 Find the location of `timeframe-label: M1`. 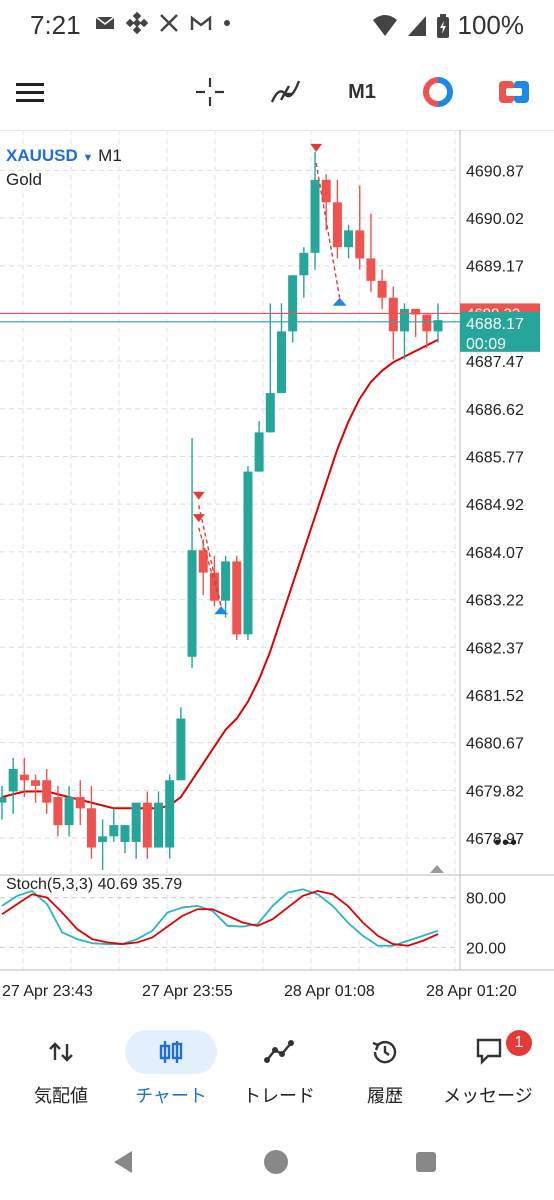

timeframe-label: M1 is located at coordinates (362, 91).